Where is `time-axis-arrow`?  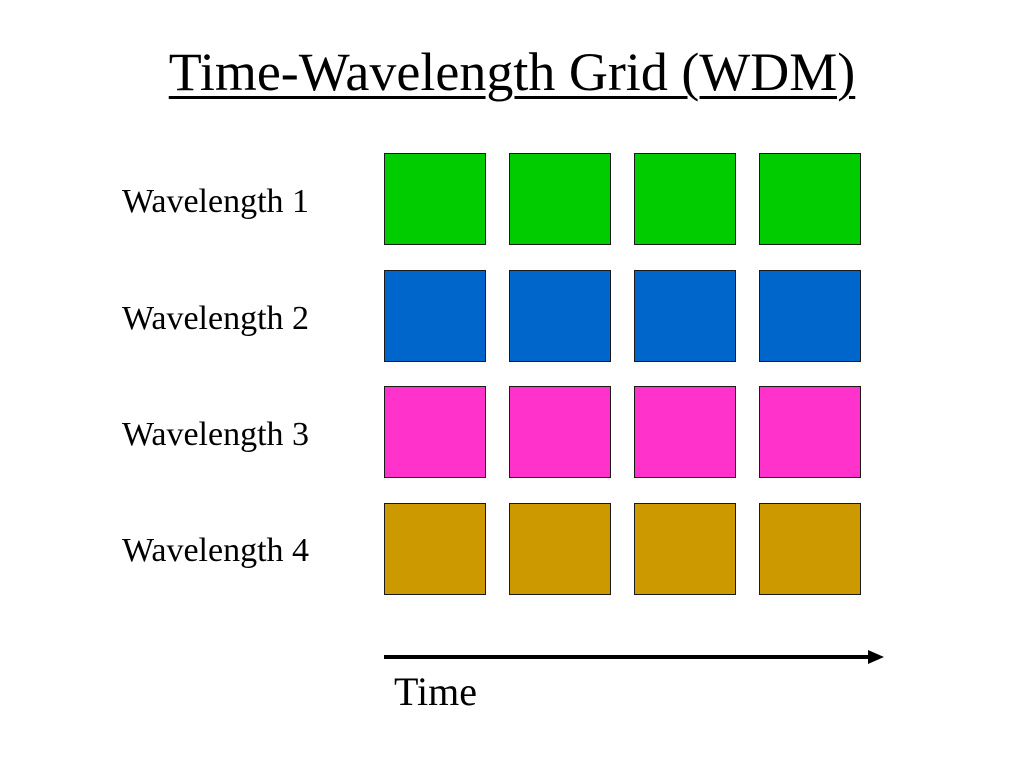
time-axis-arrow is located at coordinates (634, 657).